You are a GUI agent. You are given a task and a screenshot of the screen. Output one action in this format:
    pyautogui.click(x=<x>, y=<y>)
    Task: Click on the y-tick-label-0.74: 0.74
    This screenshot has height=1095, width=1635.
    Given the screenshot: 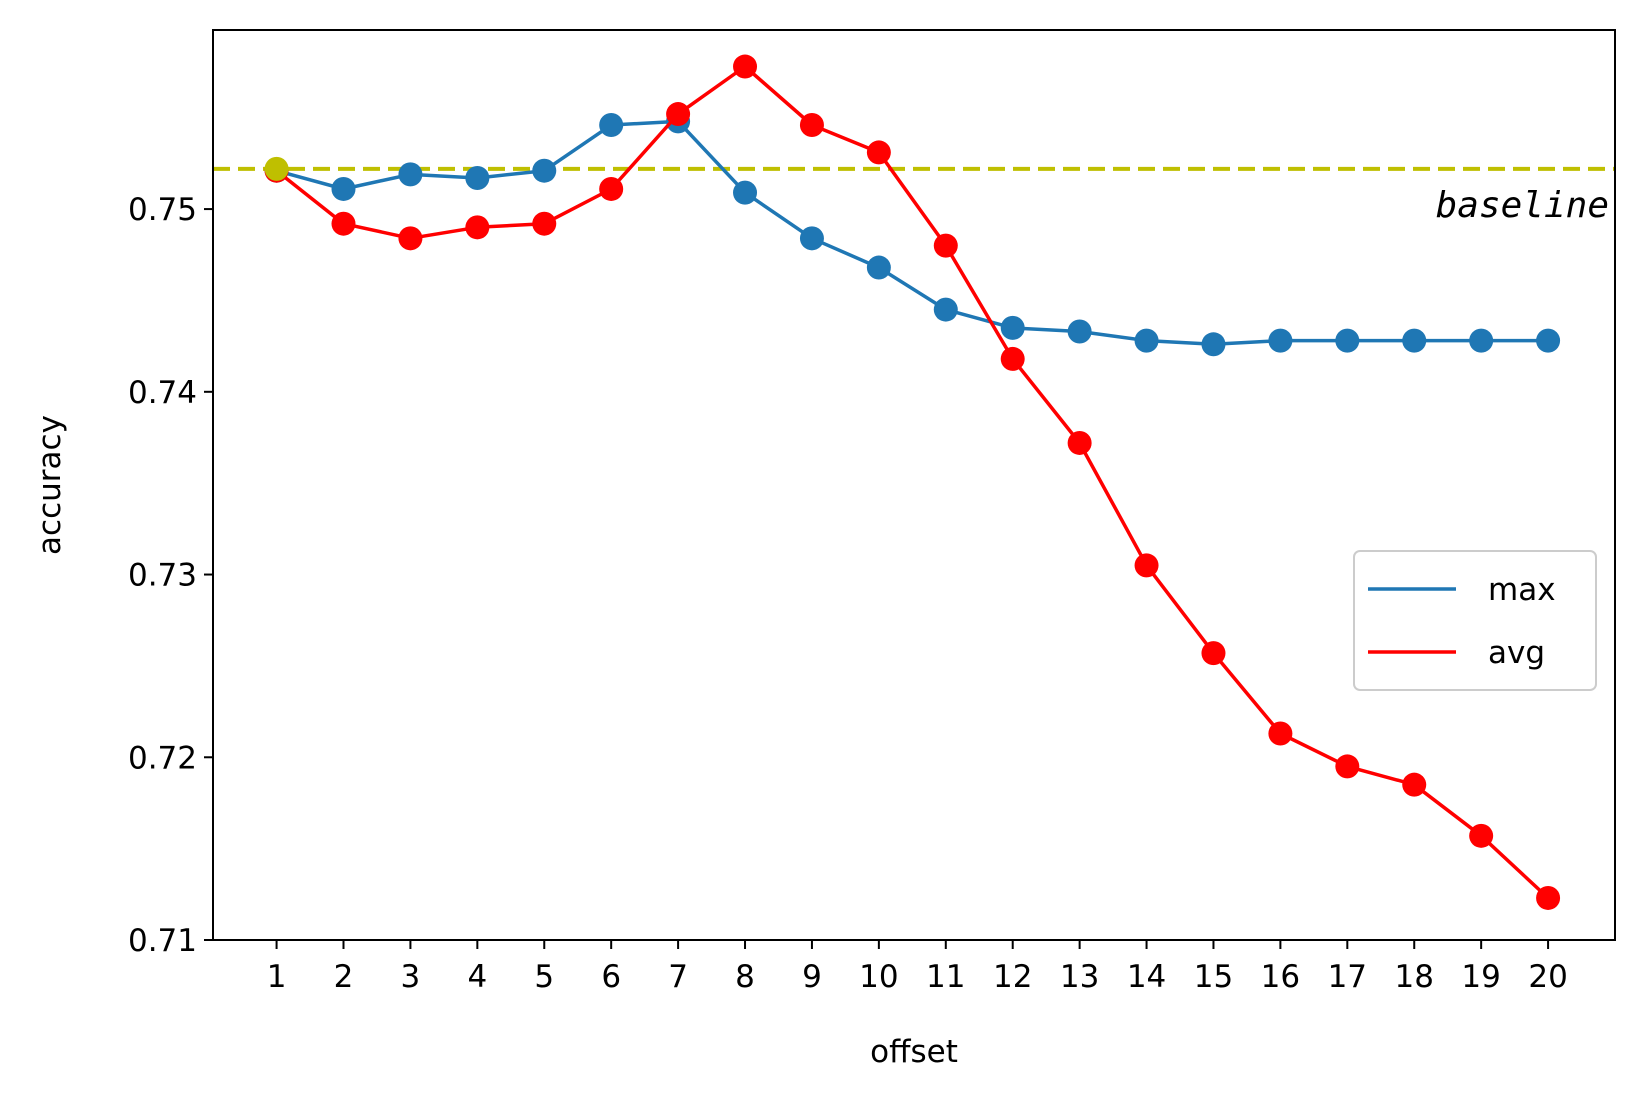 What is the action you would take?
    pyautogui.click(x=162, y=393)
    